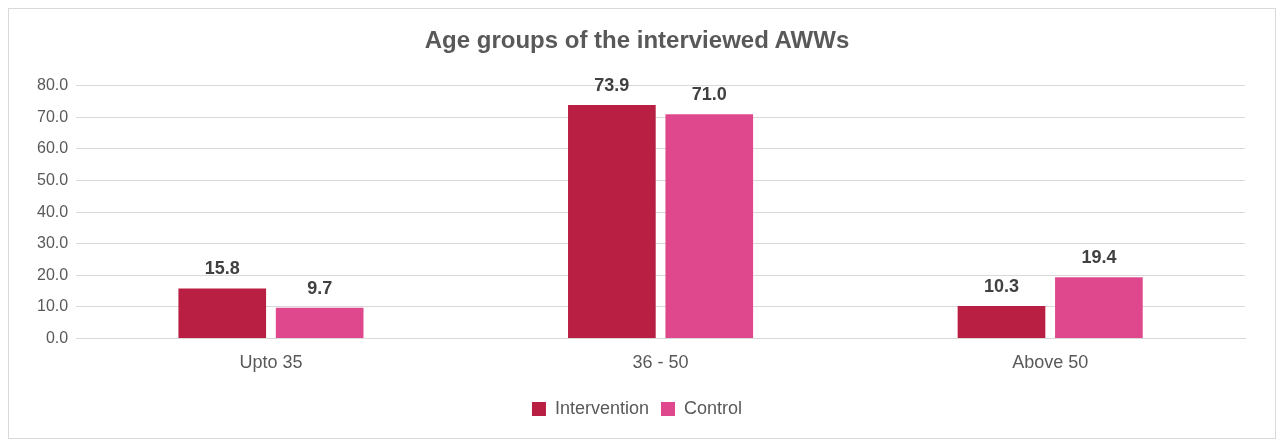 Image resolution: width=1284 pixels, height=447 pixels. What do you see at coordinates (637, 40) in the screenshot?
I see `chart-title: Age groups of the interviewed AWWs` at bounding box center [637, 40].